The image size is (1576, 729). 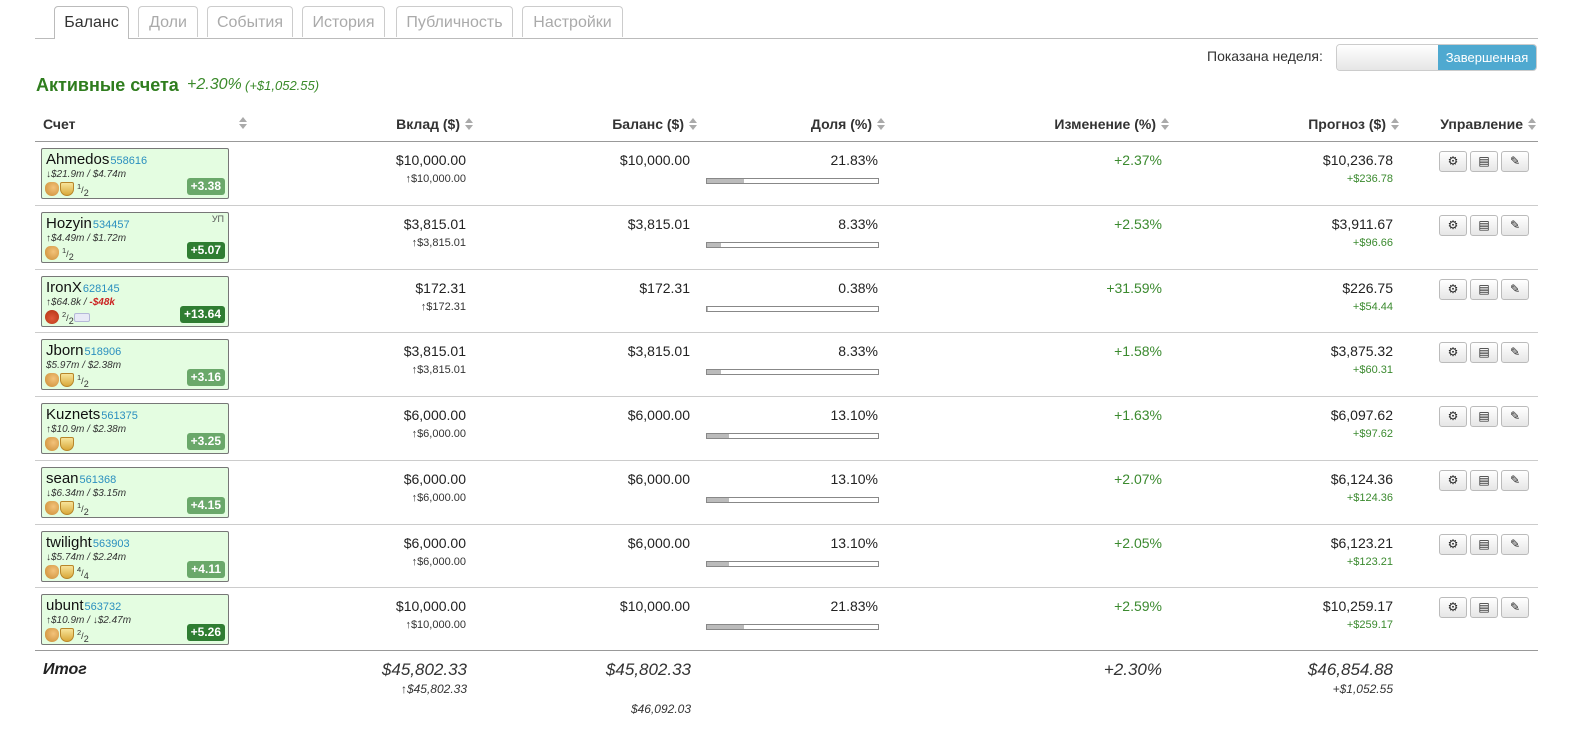 I want to click on week-toggle: Завершенная, so click(x=1436, y=57).